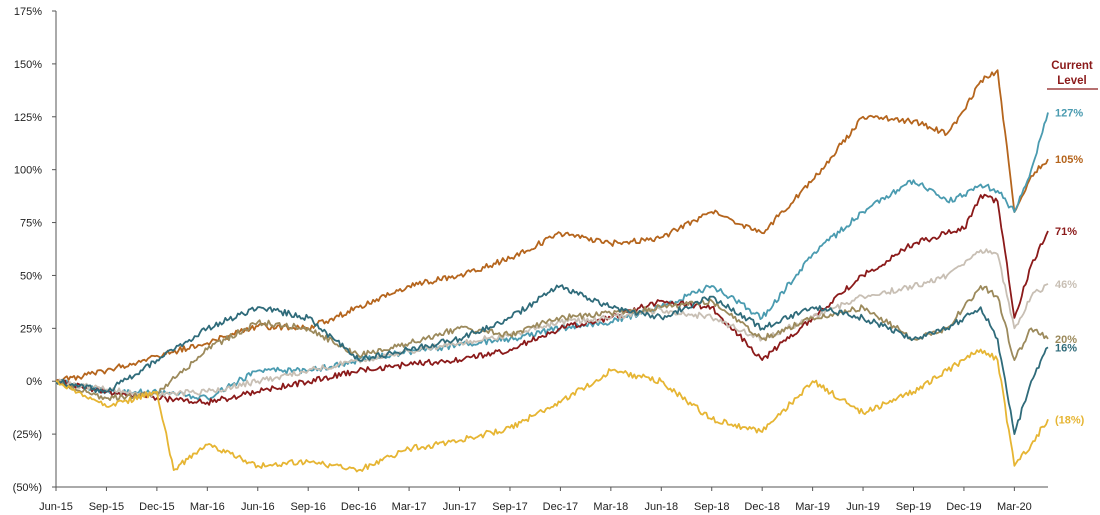  I want to click on x-tick-label: Dec-18, so click(761, 507).